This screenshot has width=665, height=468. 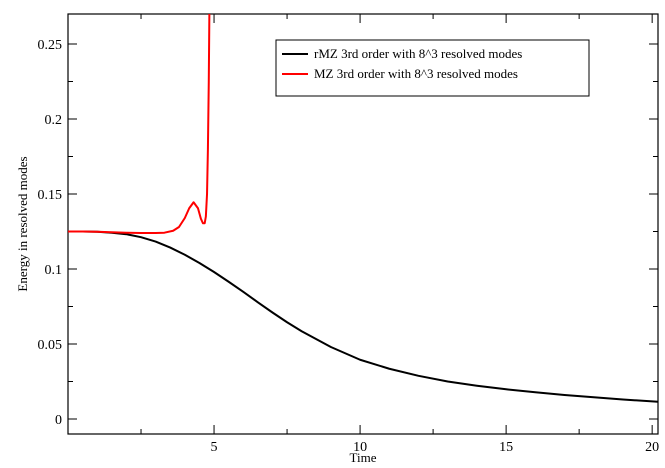 What do you see at coordinates (652, 447) in the screenshot?
I see `x-tick-label: 20` at bounding box center [652, 447].